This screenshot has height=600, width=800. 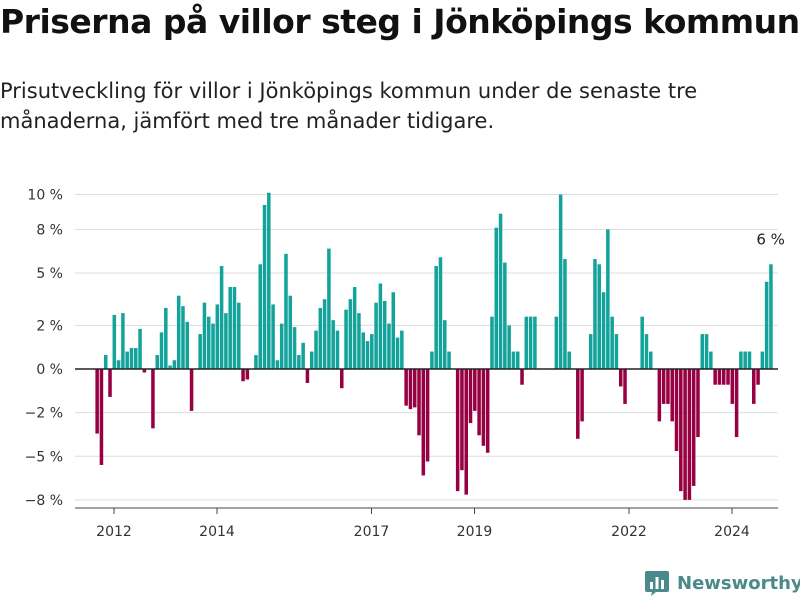 What do you see at coordinates (44, 414) in the screenshot?
I see `y-tick-label: −2 %` at bounding box center [44, 414].